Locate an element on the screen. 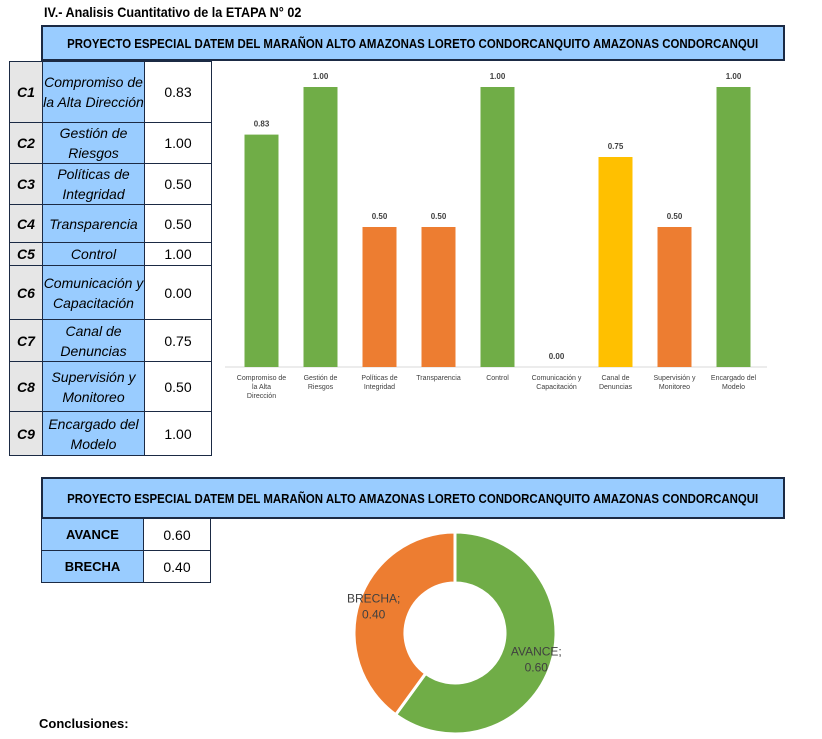 The height and width of the screenshot is (739, 822). category-label: Encargado del Modelo is located at coordinates (734, 383).